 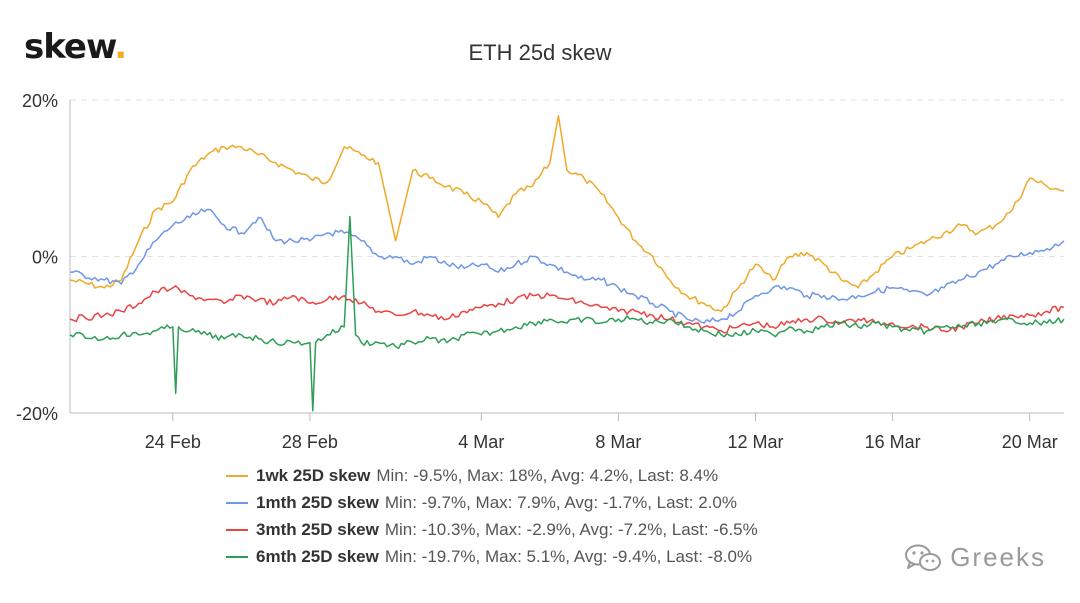 What do you see at coordinates (45, 258) in the screenshot?
I see `y-tick-label: 0%` at bounding box center [45, 258].